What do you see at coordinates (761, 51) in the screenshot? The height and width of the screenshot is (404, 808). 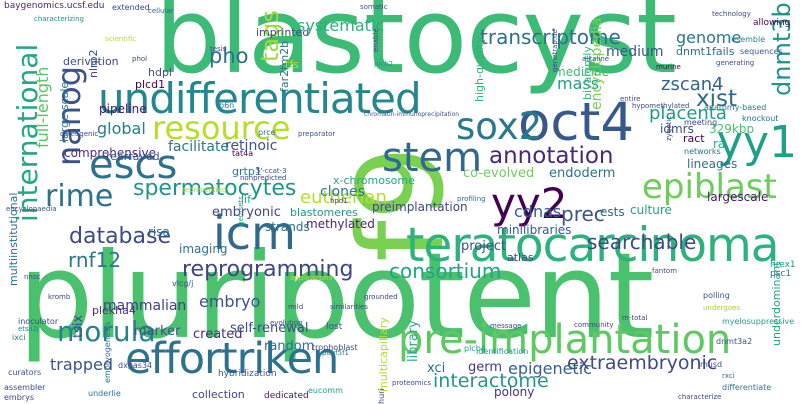 I see `word: sequences` at bounding box center [761, 51].